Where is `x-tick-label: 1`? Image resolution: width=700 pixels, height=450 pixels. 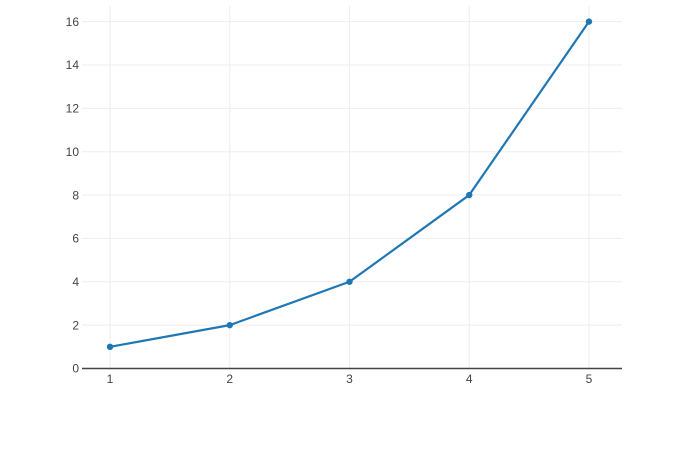 x-tick-label: 1 is located at coordinates (110, 379).